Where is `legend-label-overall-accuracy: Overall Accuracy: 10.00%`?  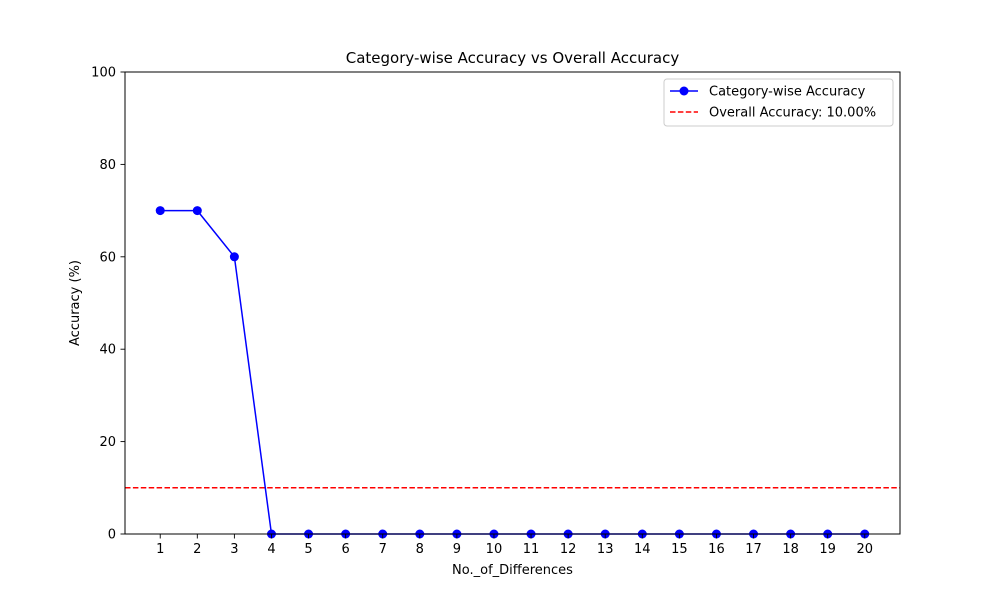
legend-label-overall-accuracy: Overall Accuracy: 10.00% is located at coordinates (792, 113).